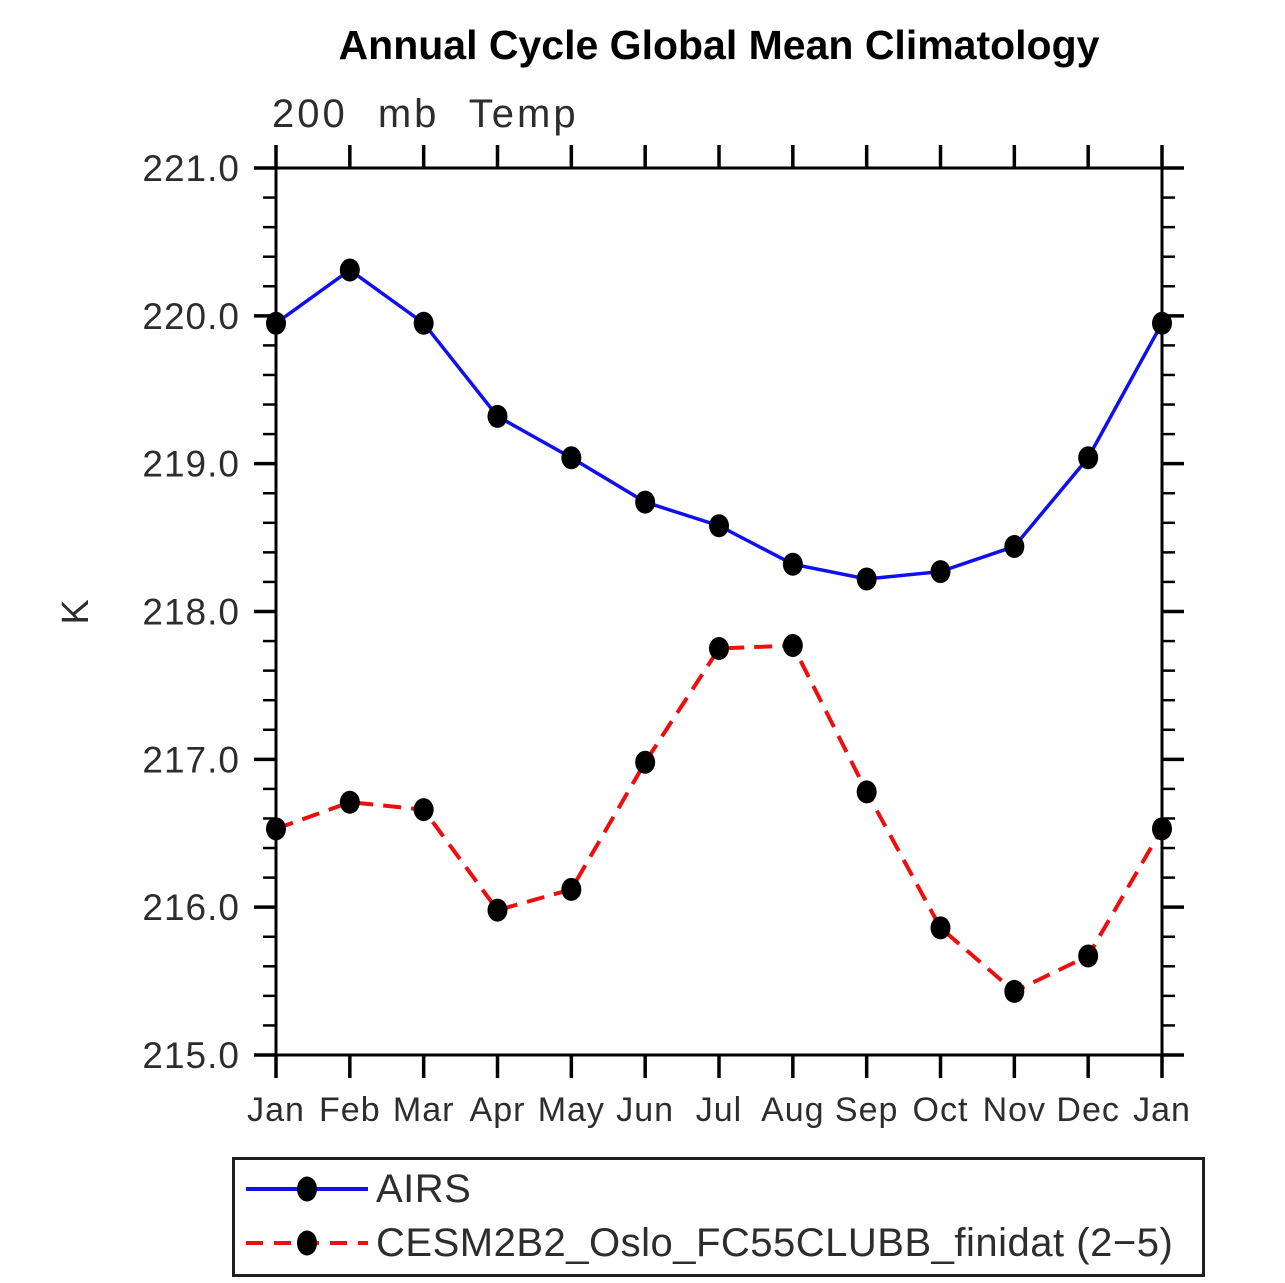 This screenshot has height=1283, width=1285. I want to click on x-tick-label: Jul, so click(719, 1110).